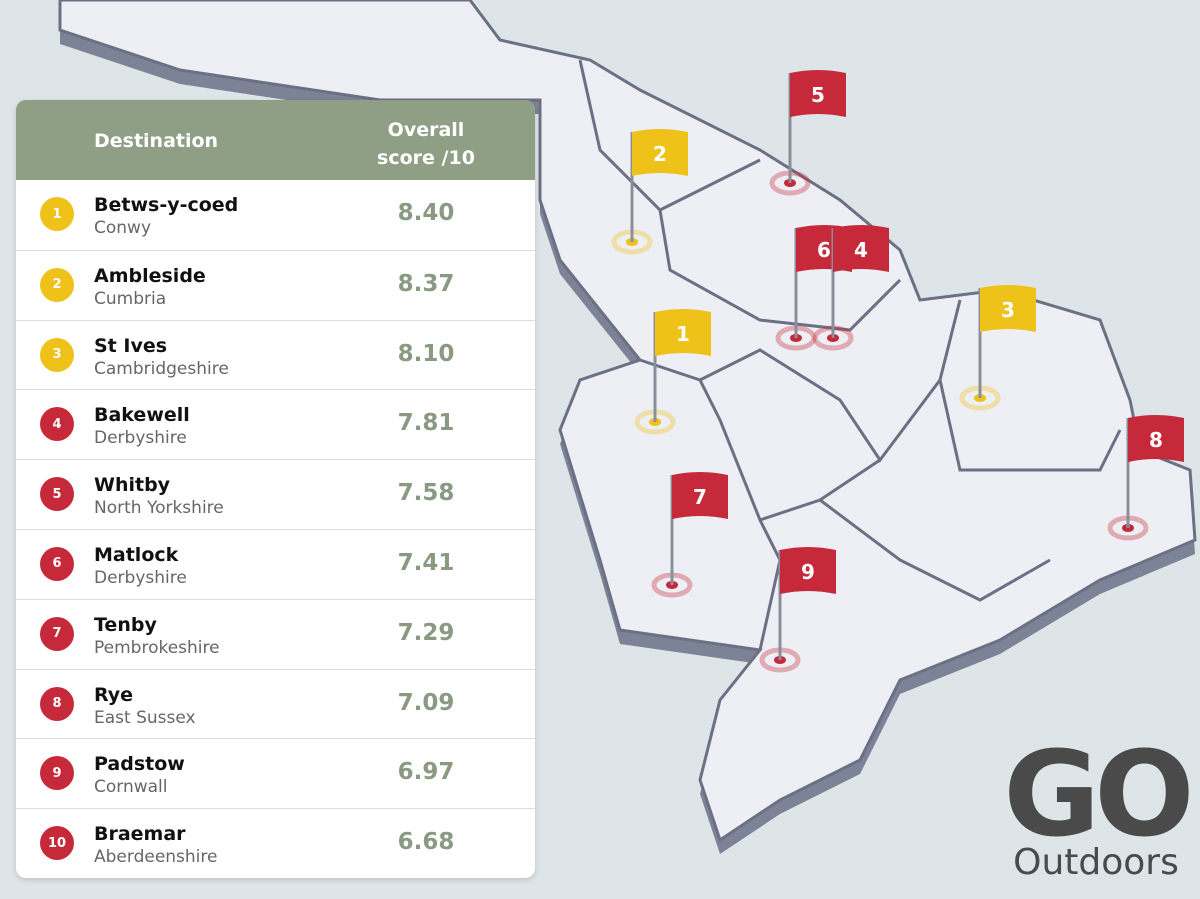 The height and width of the screenshot is (899, 1200). Describe the element at coordinates (125, 624) in the screenshot. I see `destination-name: Tenby` at that location.